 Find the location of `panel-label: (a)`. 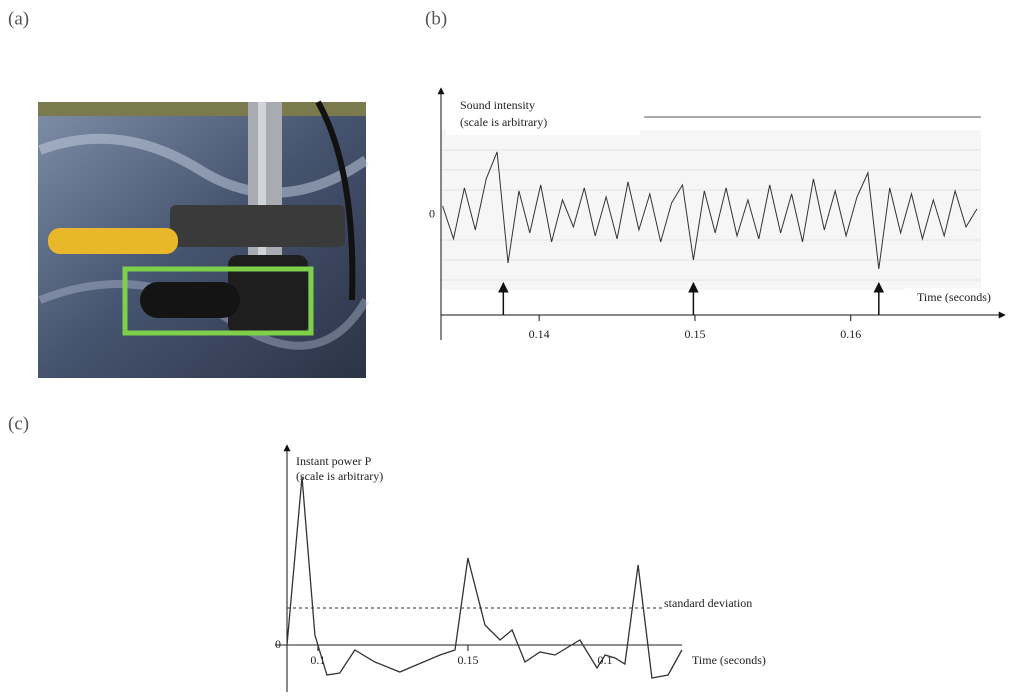

panel-label: (a) is located at coordinates (18, 18).